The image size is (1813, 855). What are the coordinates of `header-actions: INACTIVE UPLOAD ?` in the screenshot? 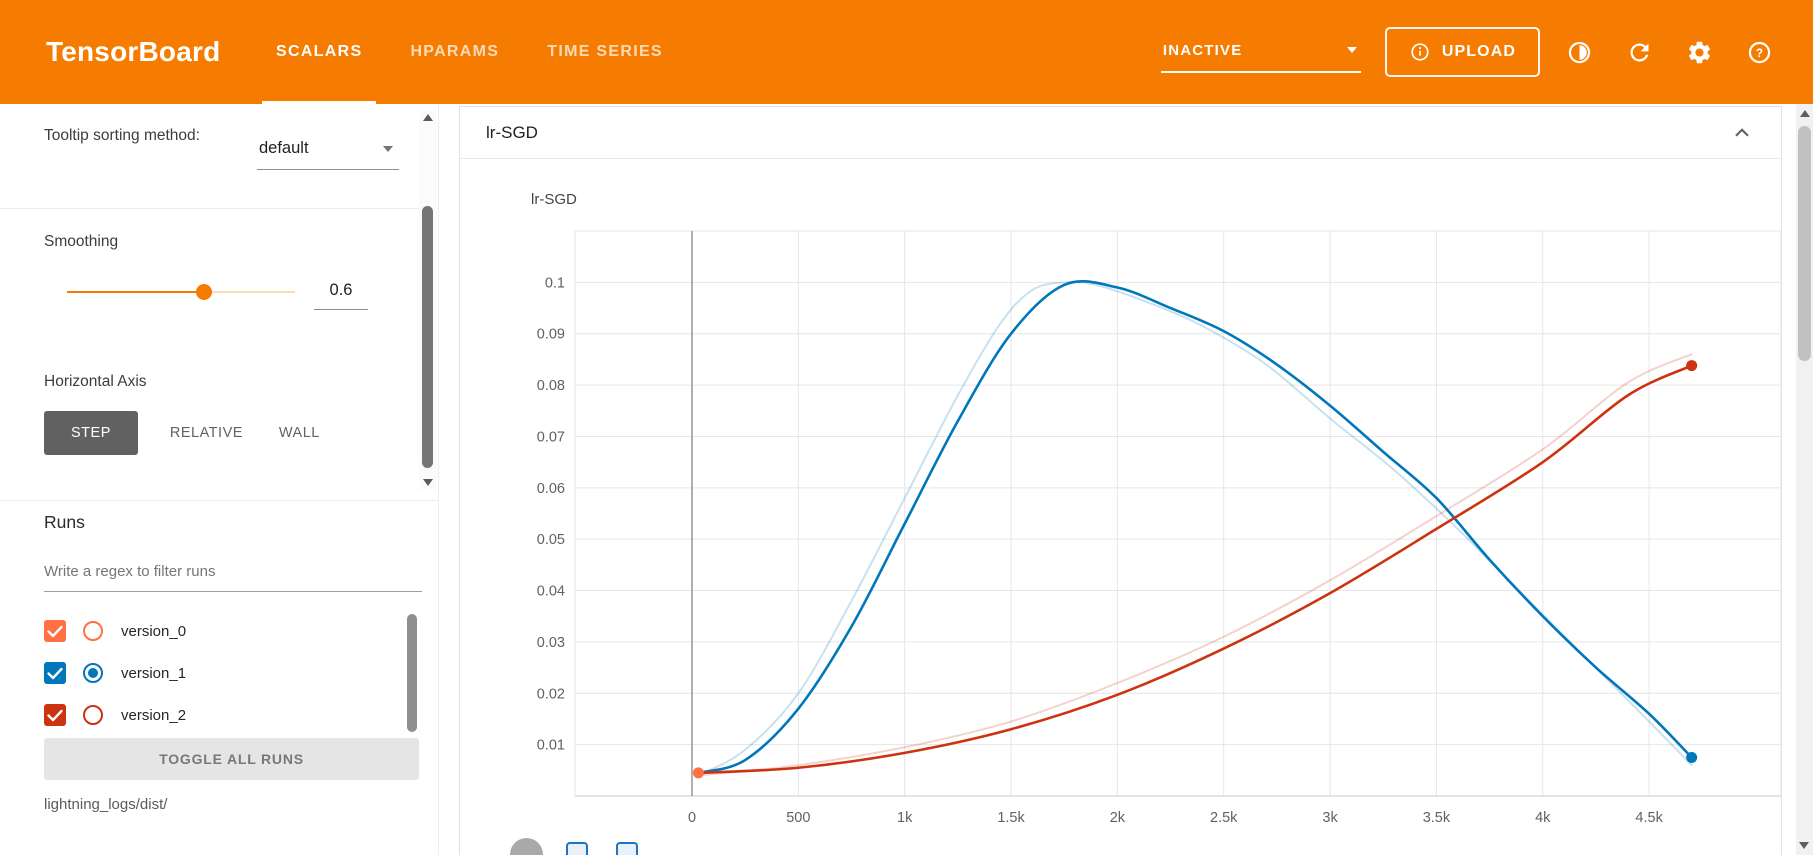 It's located at (1466, 52).